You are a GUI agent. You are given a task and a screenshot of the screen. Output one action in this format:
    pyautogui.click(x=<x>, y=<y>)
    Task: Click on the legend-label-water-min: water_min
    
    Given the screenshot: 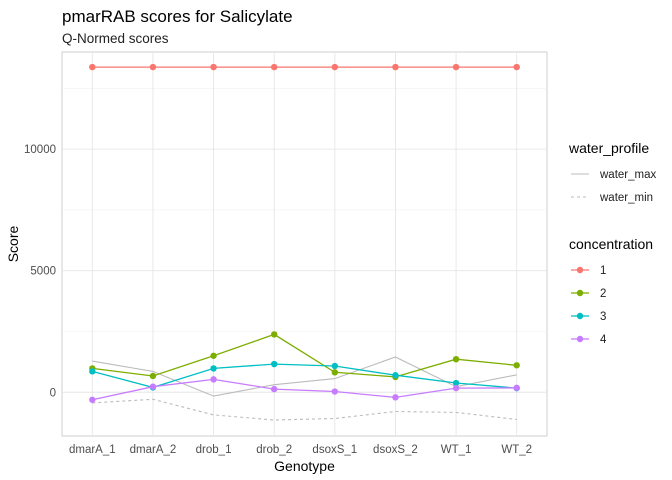 What is the action you would take?
    pyautogui.click(x=626, y=198)
    